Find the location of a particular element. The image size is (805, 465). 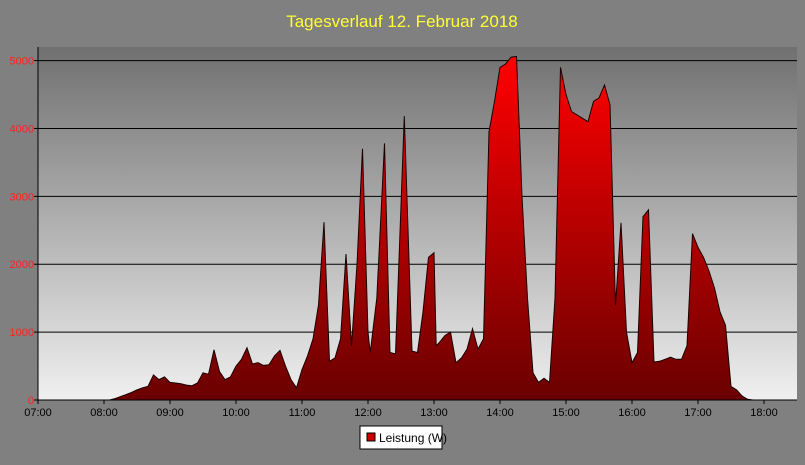

y-tick-label-4000: 4000 is located at coordinates (22, 129).